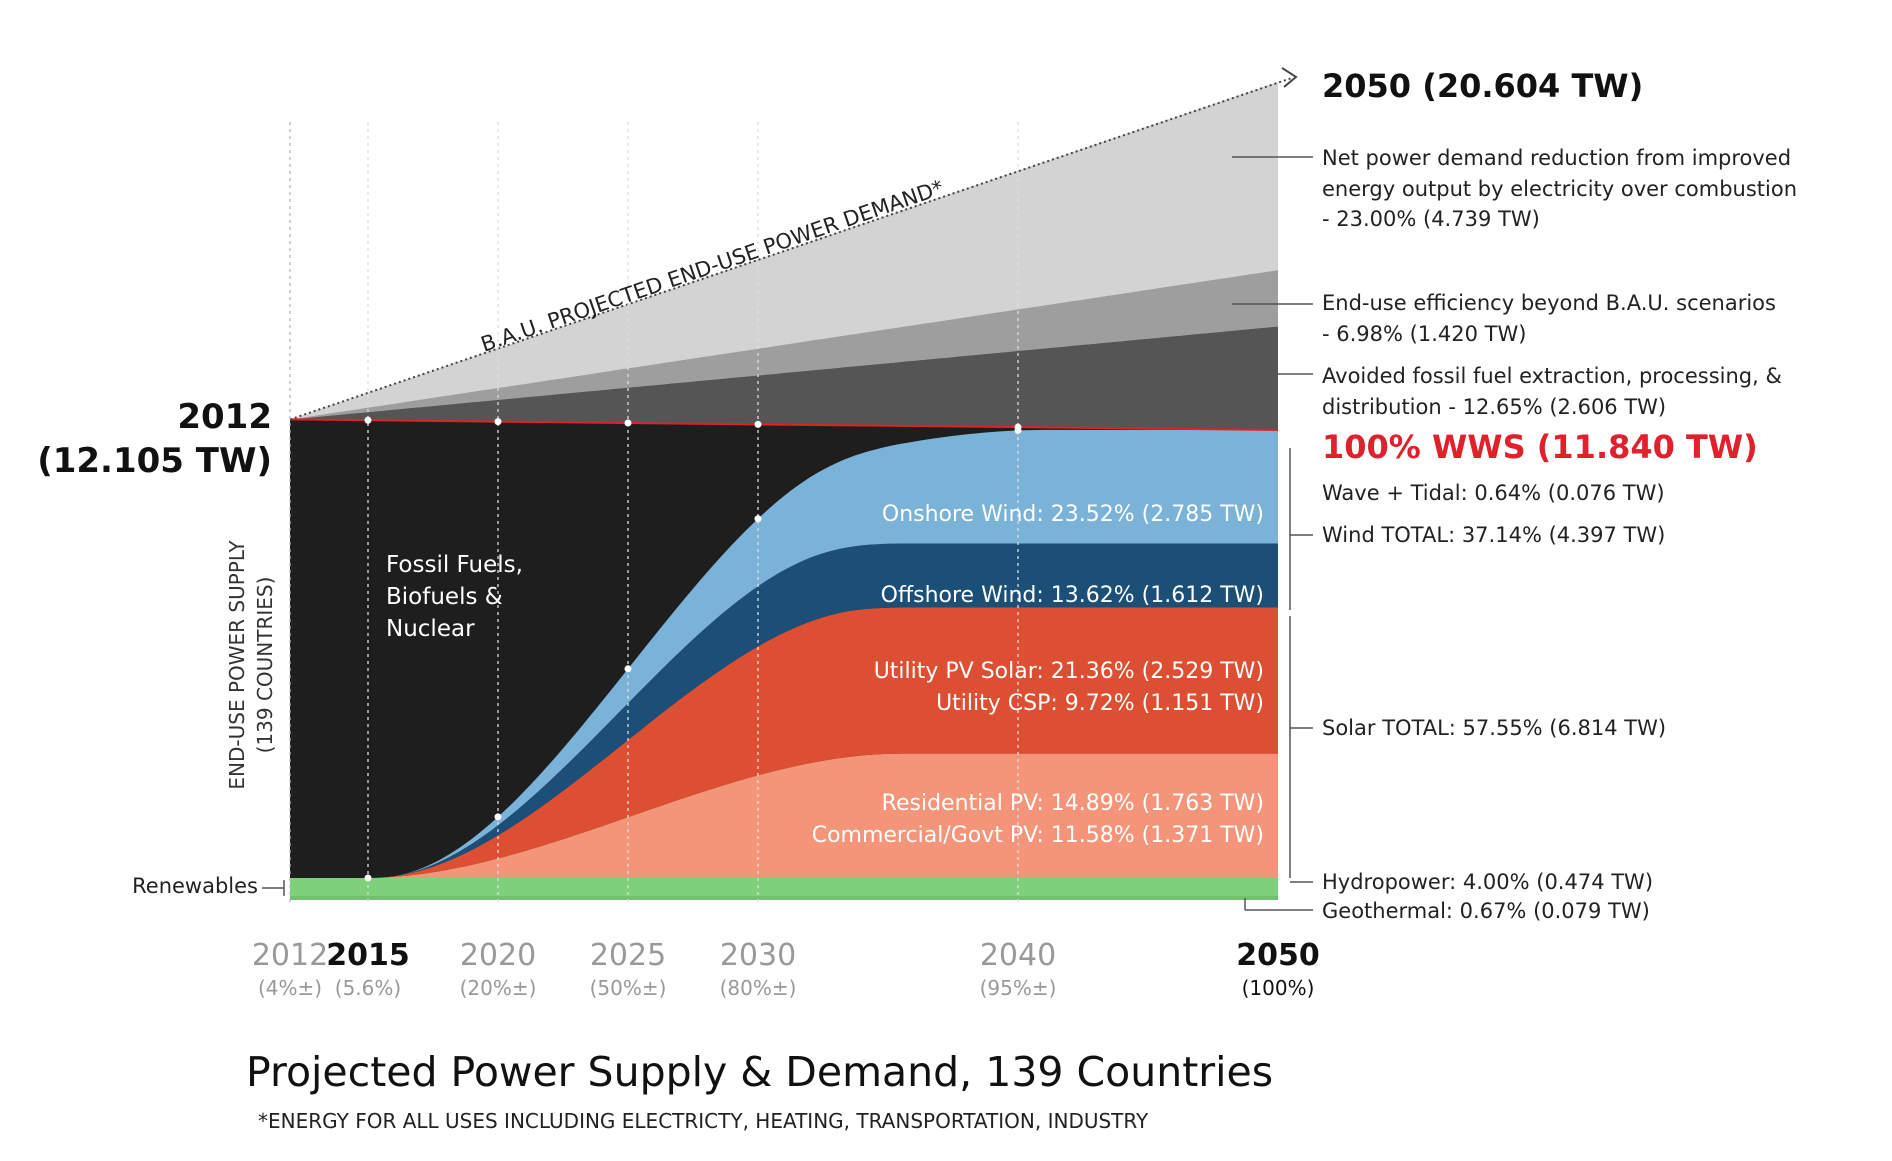  Describe the element at coordinates (195, 886) in the screenshot. I see `renewables-label: Renewables` at that location.